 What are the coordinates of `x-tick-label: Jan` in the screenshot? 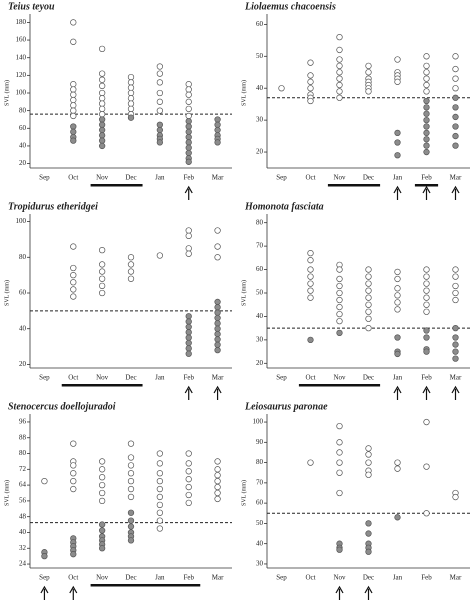 It's located at (160, 378).